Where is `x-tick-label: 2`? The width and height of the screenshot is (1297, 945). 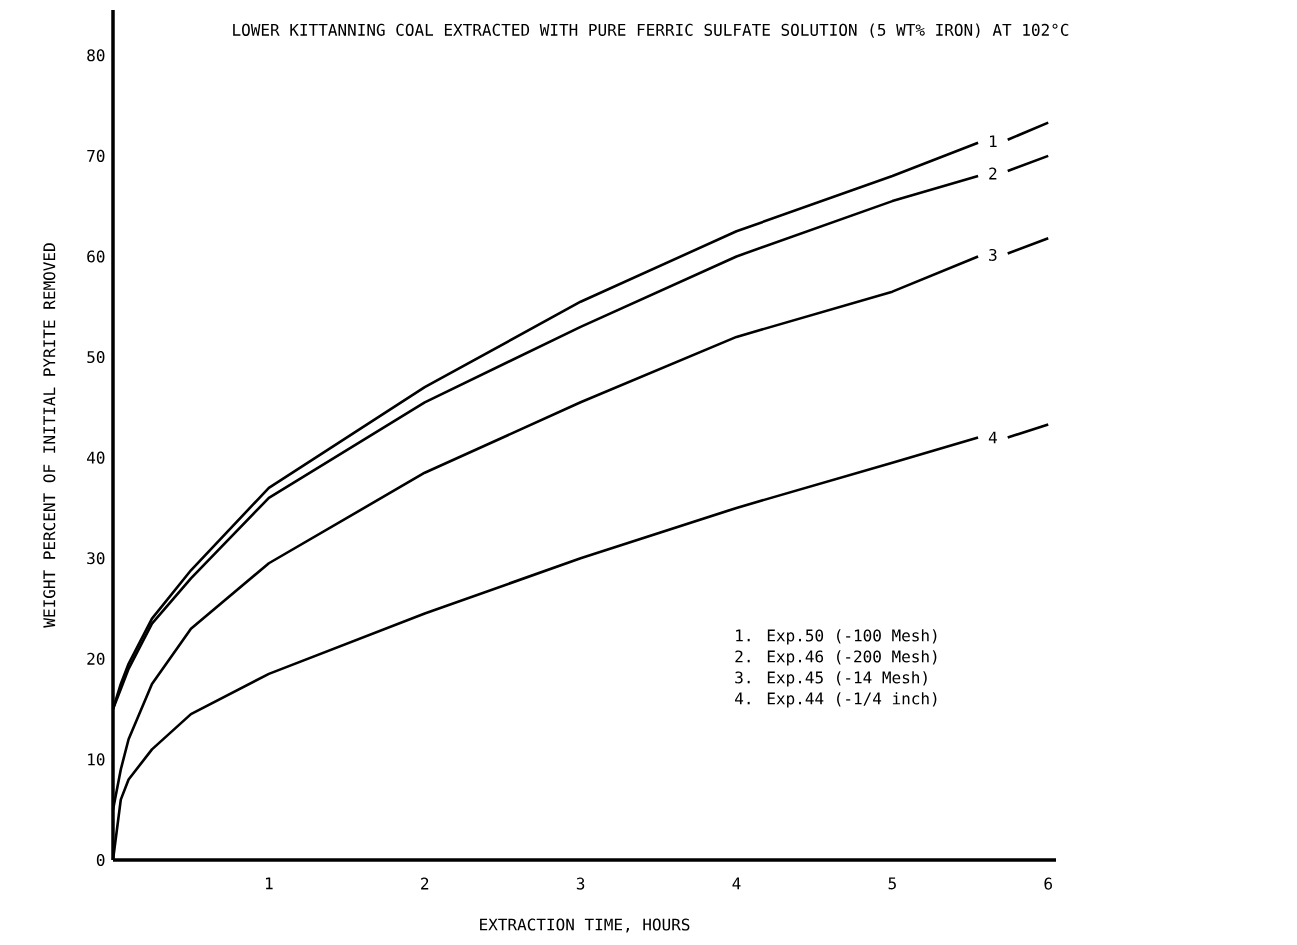 x-tick-label: 2 is located at coordinates (425, 883).